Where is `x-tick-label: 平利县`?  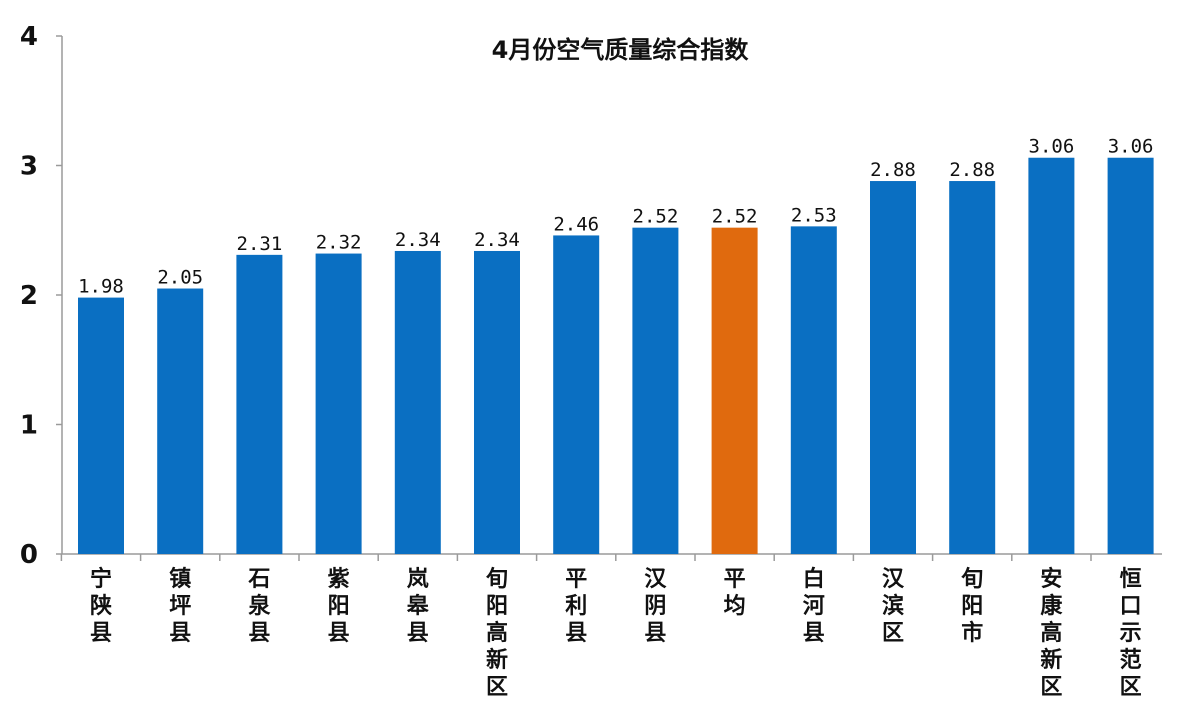 x-tick-label: 平利县 is located at coordinates (576, 606).